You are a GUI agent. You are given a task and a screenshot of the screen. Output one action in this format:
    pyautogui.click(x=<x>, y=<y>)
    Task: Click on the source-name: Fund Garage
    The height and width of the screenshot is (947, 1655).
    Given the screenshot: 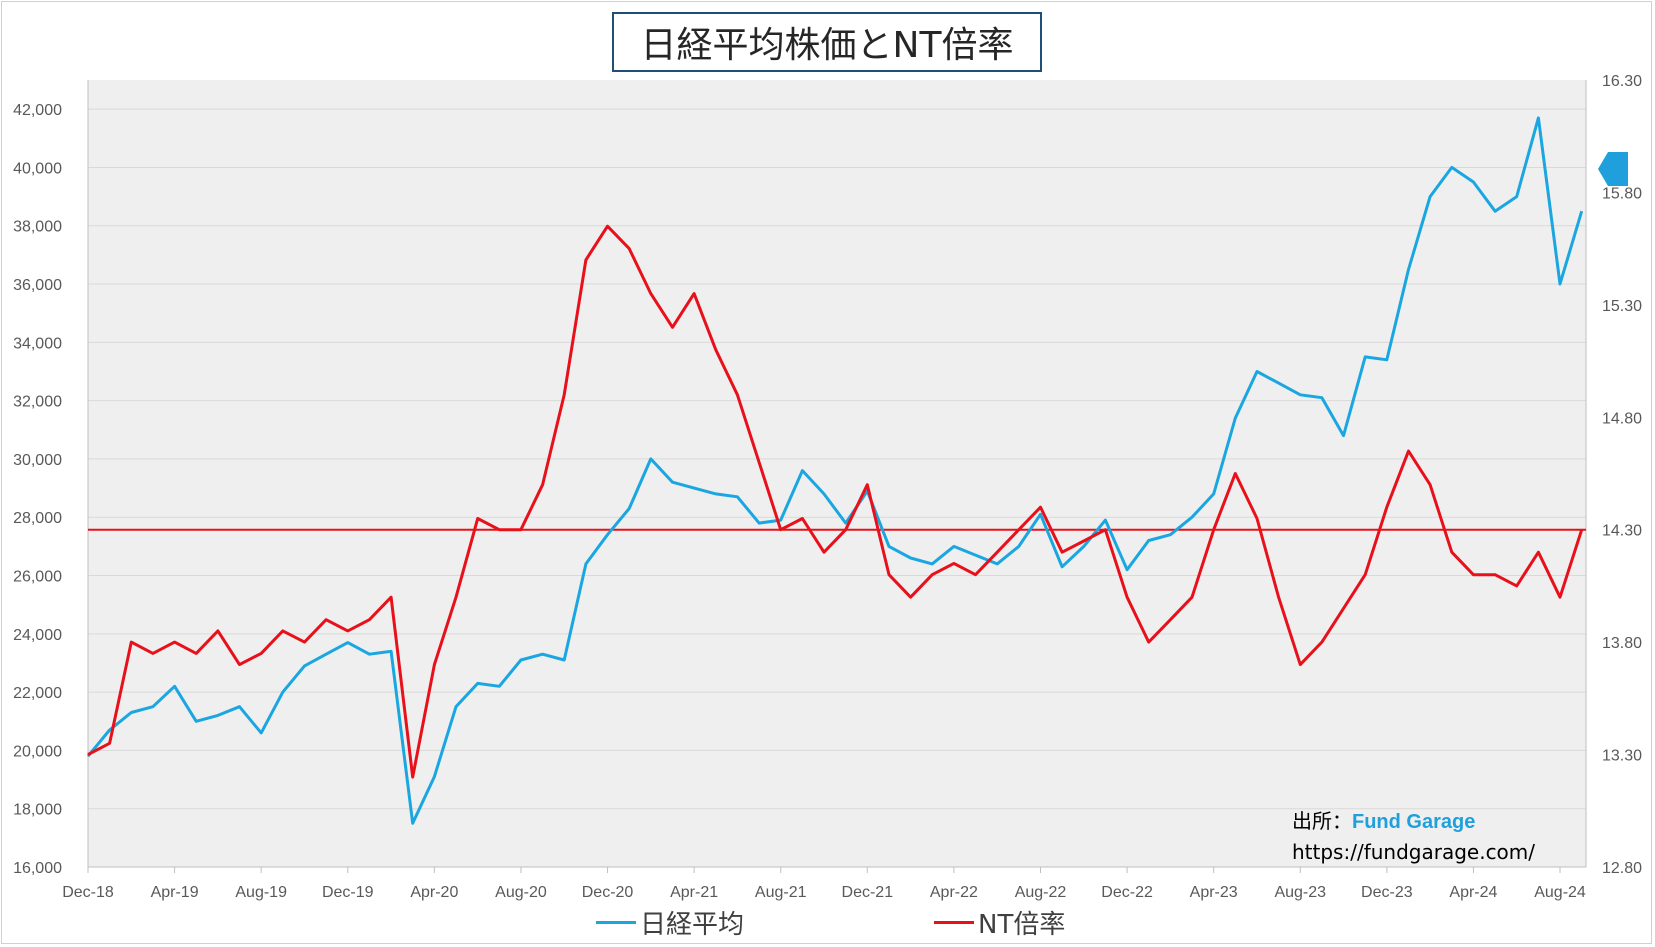 What is the action you would take?
    pyautogui.click(x=1414, y=822)
    